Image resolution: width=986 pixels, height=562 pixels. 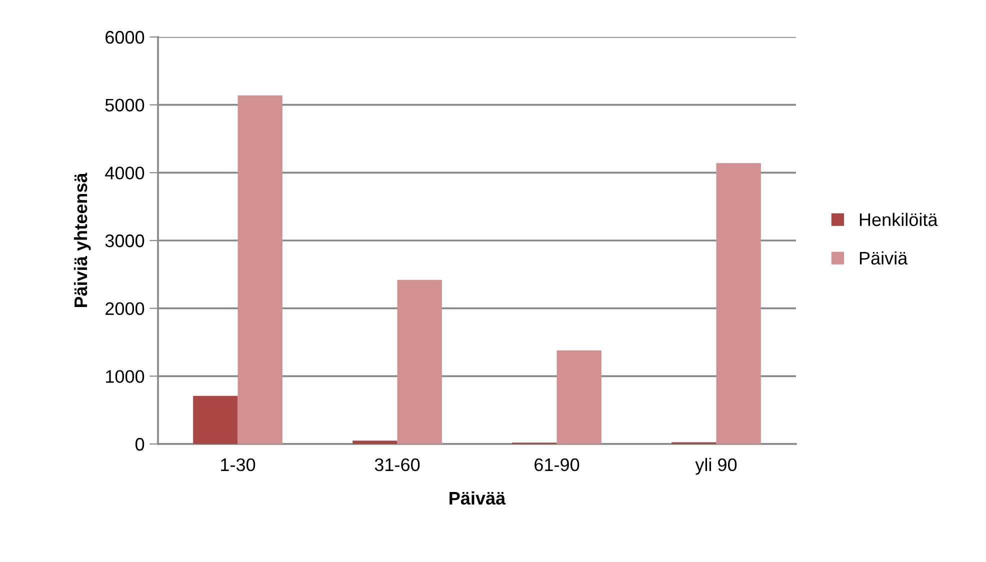 What do you see at coordinates (124, 105) in the screenshot?
I see `y-tick-label: 5000` at bounding box center [124, 105].